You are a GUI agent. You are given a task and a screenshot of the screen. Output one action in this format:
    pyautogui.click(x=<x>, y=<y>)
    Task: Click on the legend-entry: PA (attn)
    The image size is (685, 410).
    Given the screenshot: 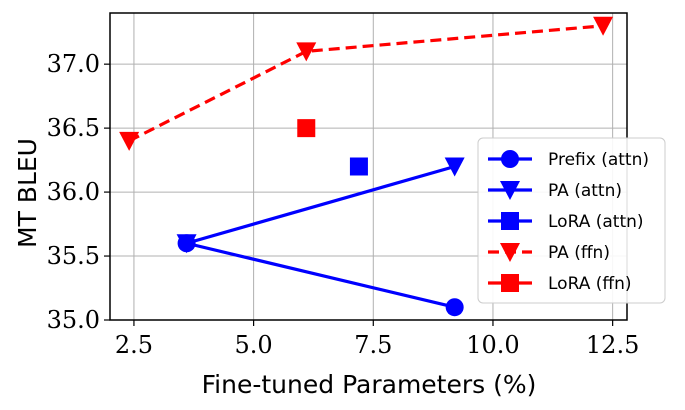 What is the action you would take?
    pyautogui.click(x=555, y=191)
    